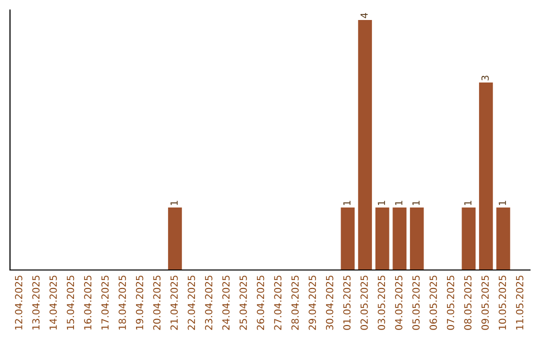  Describe the element at coordinates (330, 303) in the screenshot. I see `x-tick-label: 30.04.2025` at that location.